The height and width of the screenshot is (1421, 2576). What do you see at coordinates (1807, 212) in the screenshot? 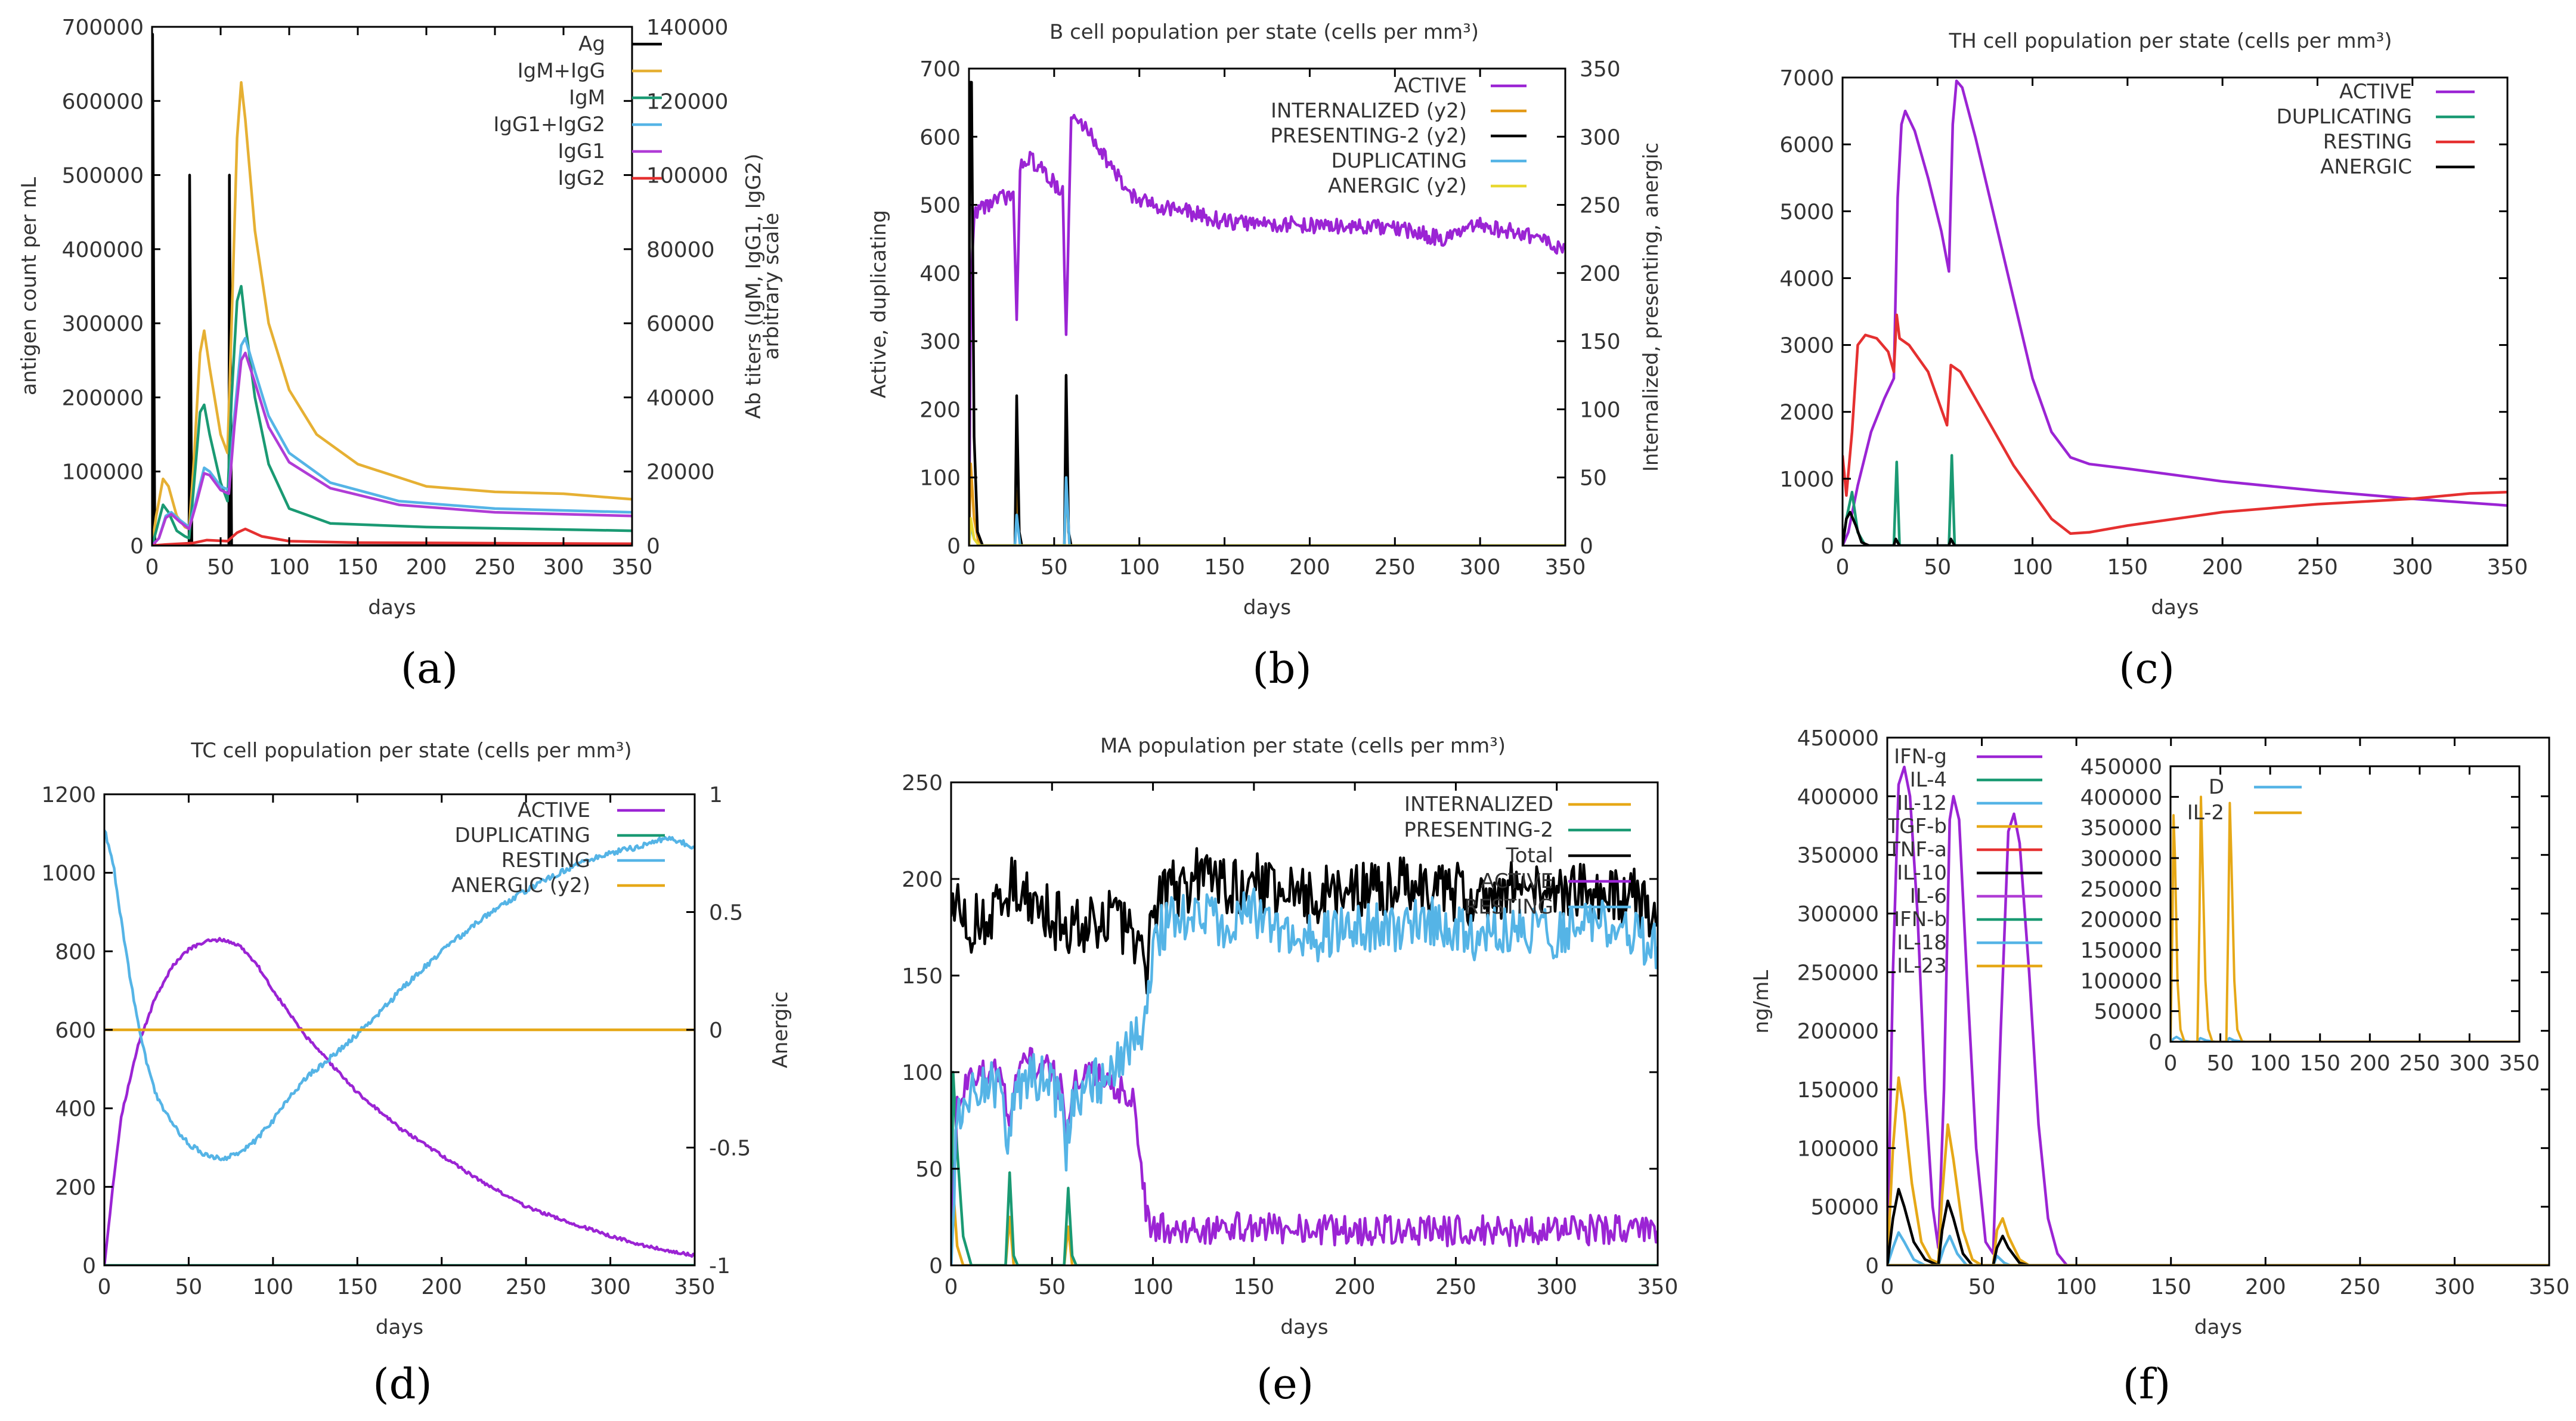
I see `y-tick-label: 5000` at bounding box center [1807, 212].